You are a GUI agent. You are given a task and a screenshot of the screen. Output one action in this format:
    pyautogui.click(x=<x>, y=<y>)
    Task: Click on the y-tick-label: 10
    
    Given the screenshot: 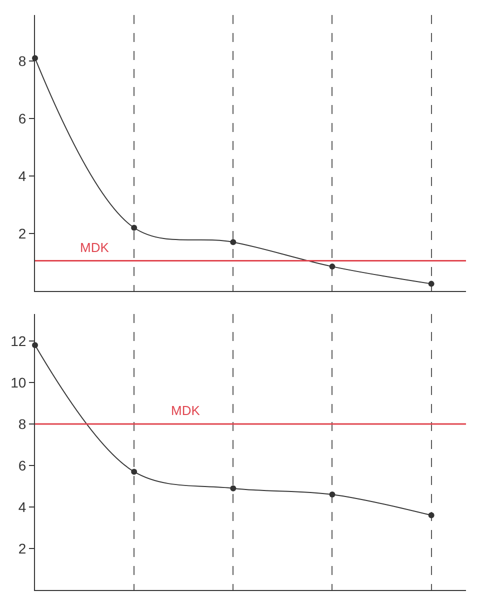 What is the action you would take?
    pyautogui.click(x=18, y=382)
    